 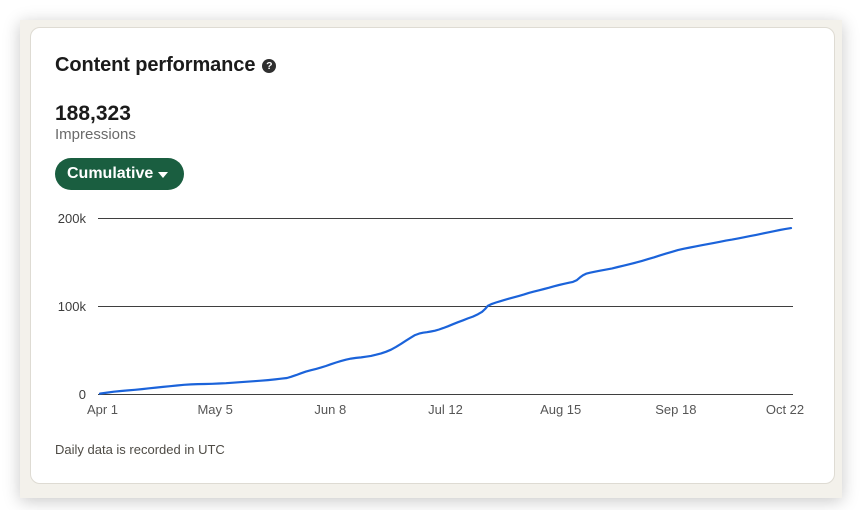 What do you see at coordinates (72, 218) in the screenshot?
I see `y-axis-tick-label: 200k` at bounding box center [72, 218].